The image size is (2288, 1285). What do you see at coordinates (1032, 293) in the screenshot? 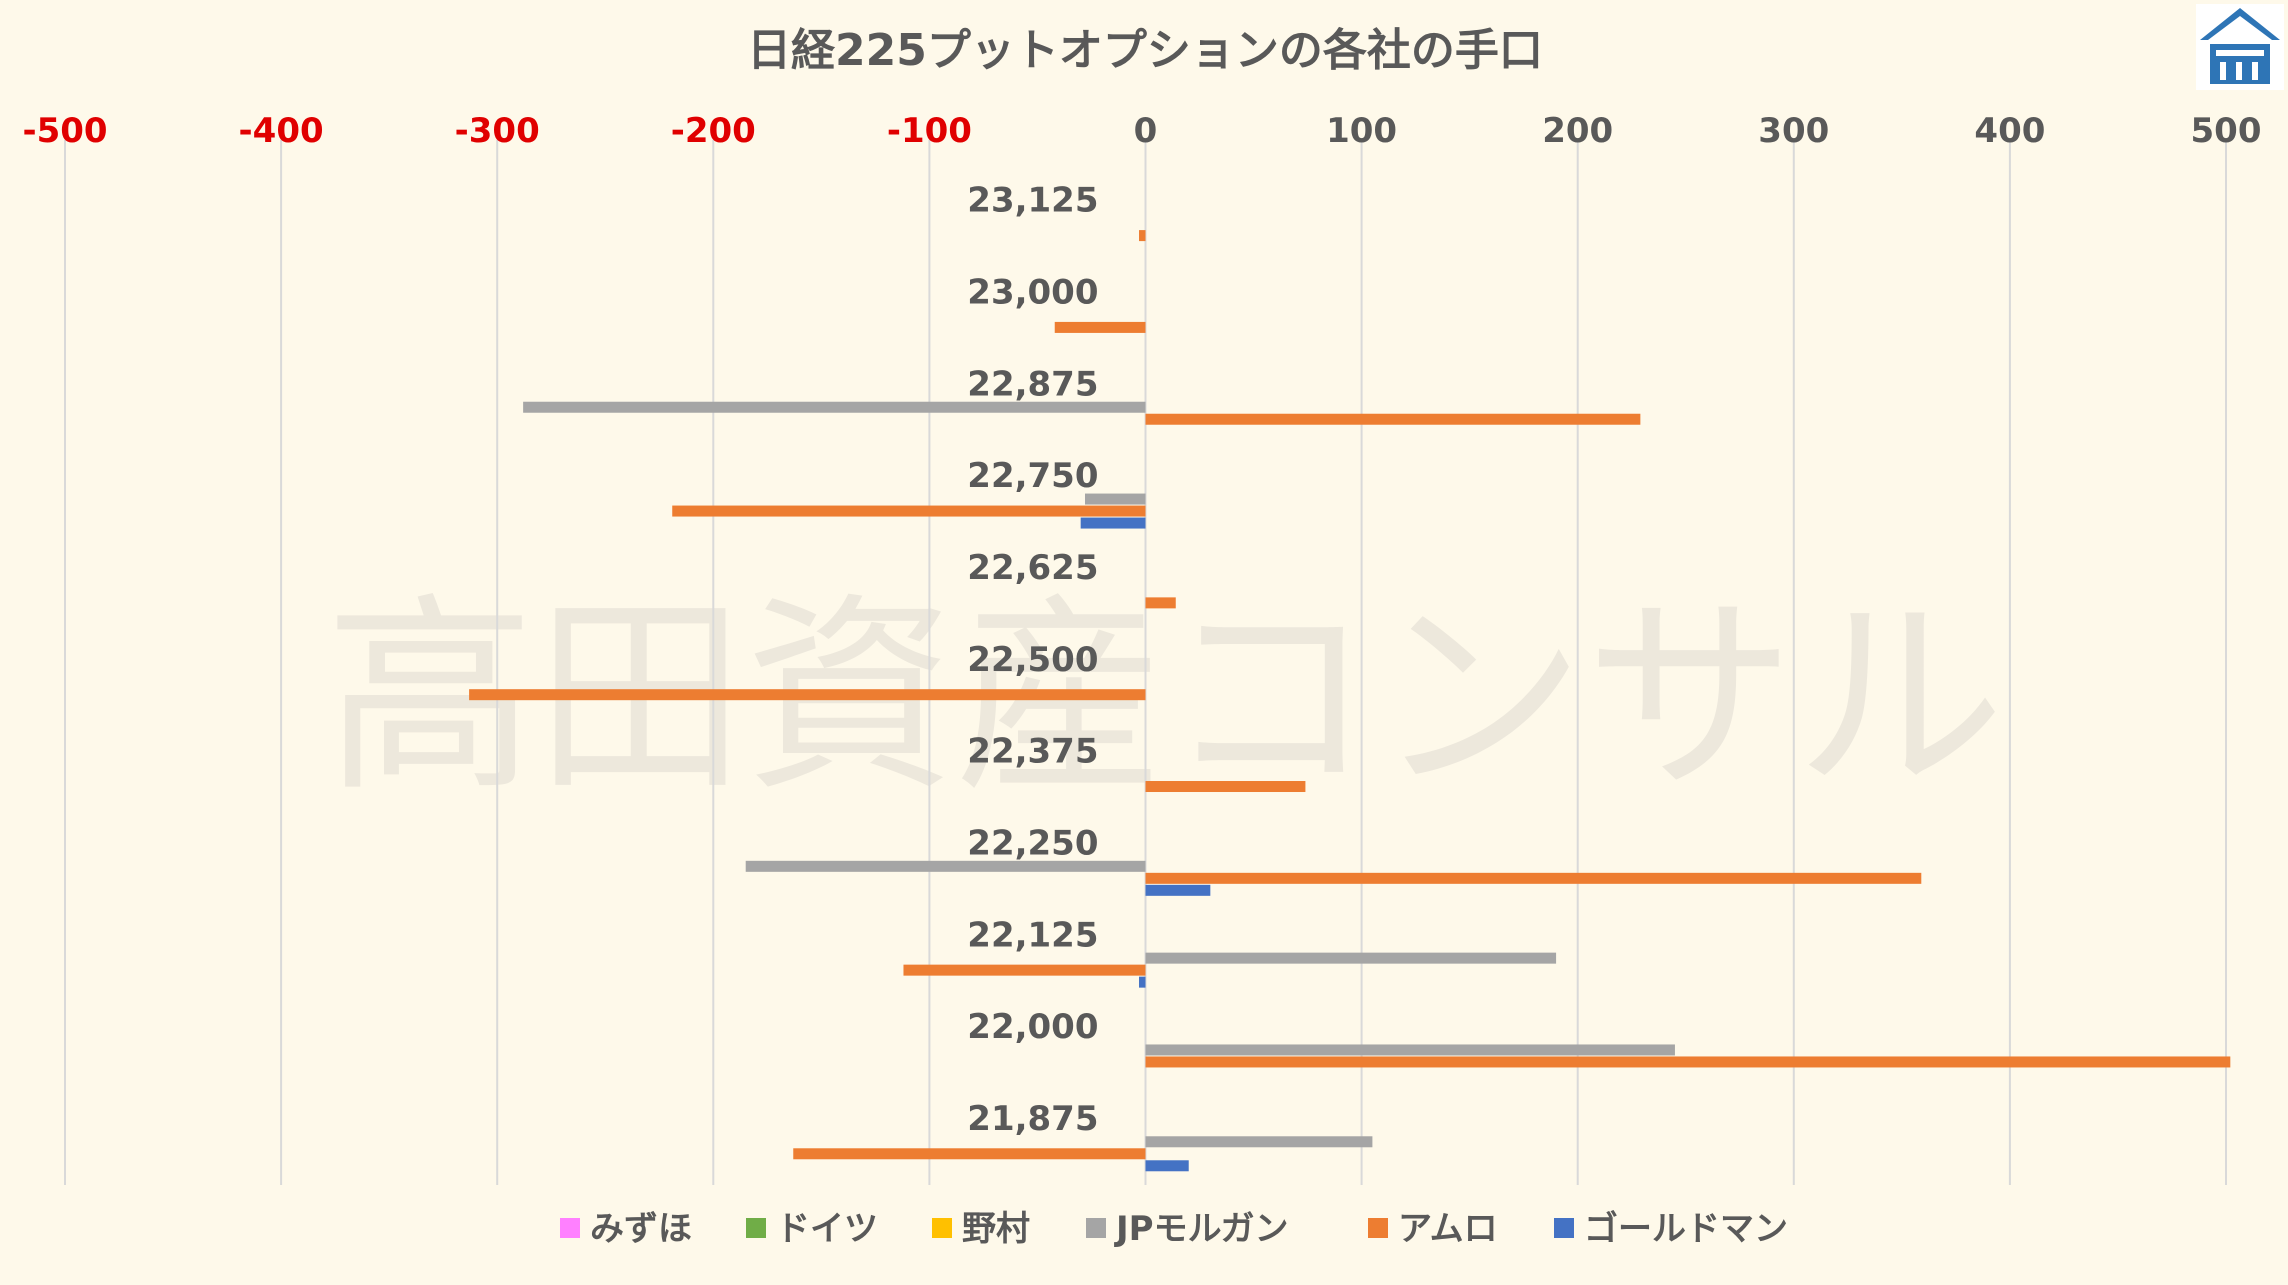
I see `category-label: 23,000` at bounding box center [1032, 293].